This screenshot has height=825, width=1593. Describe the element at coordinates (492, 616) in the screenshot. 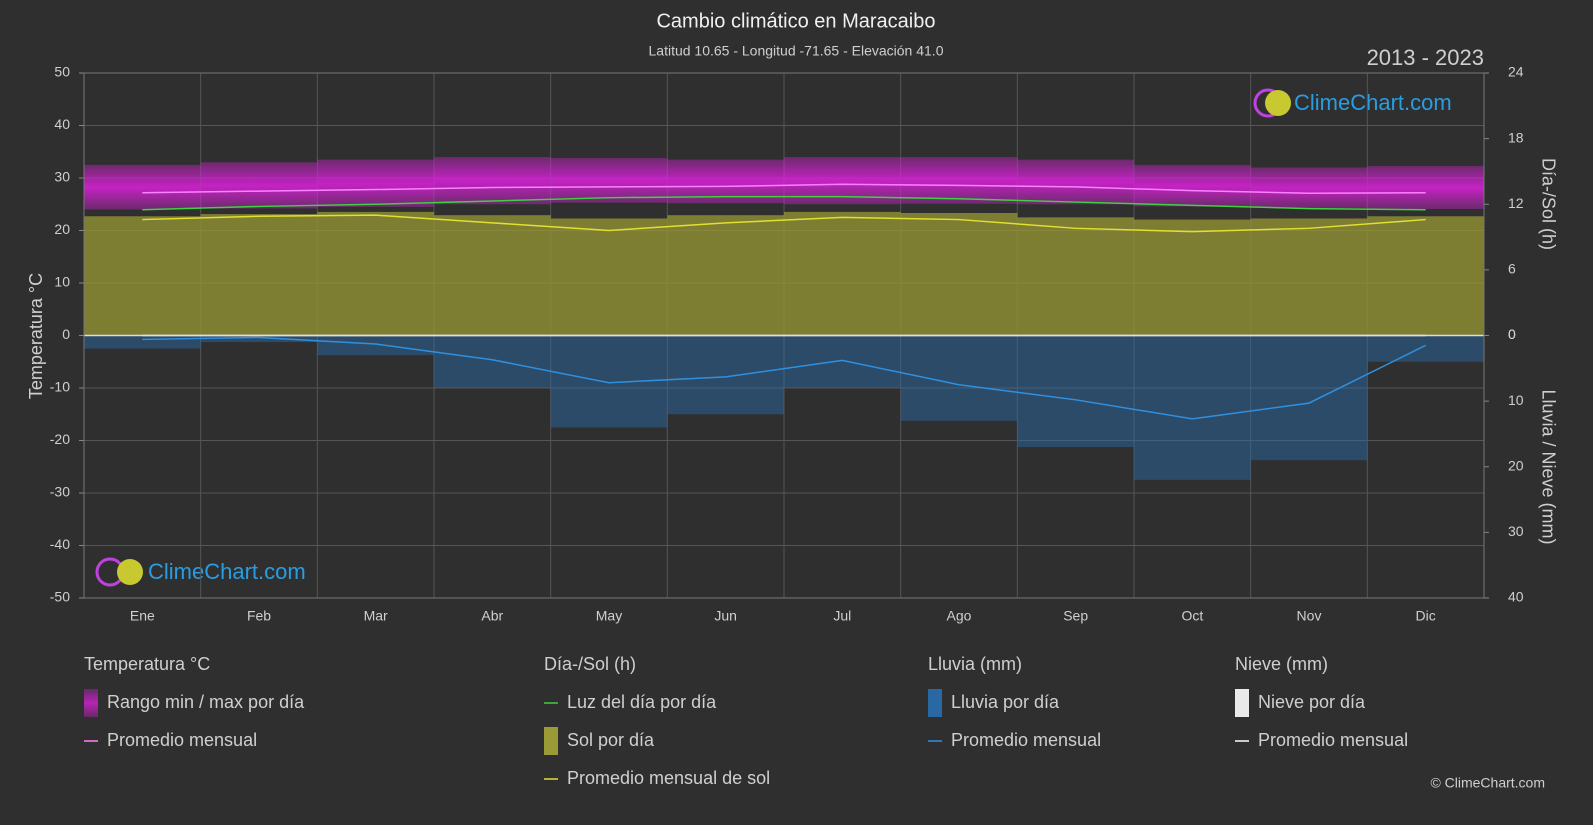

I see `x-tick-label: Abr` at that location.